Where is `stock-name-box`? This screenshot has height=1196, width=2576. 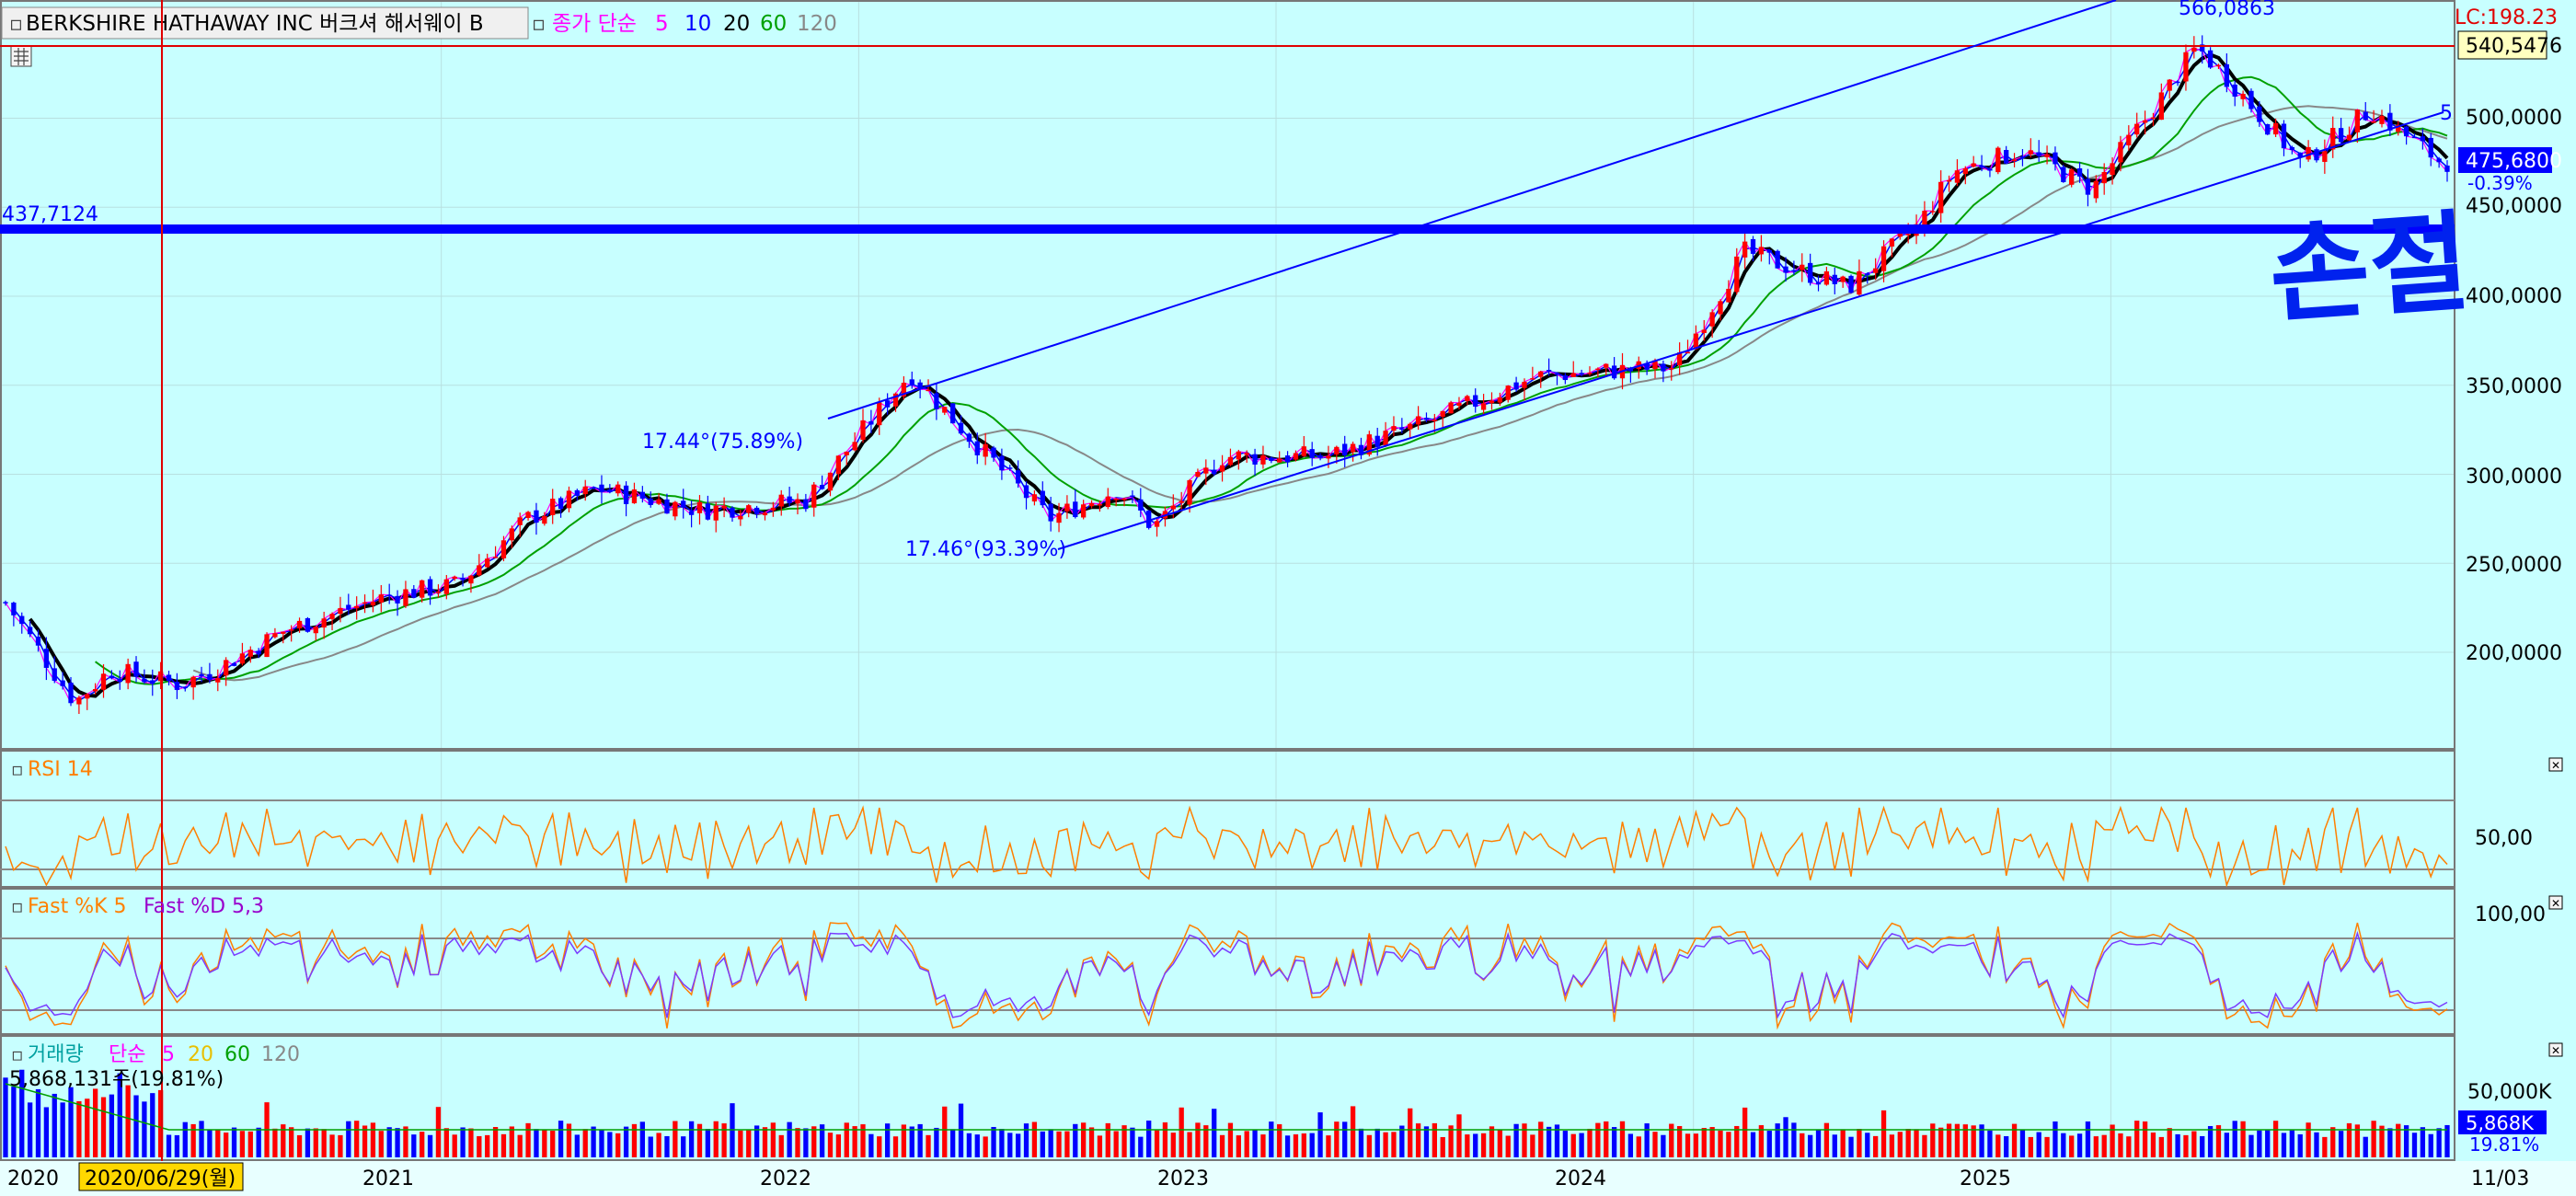
stock-name-box is located at coordinates (265, 23).